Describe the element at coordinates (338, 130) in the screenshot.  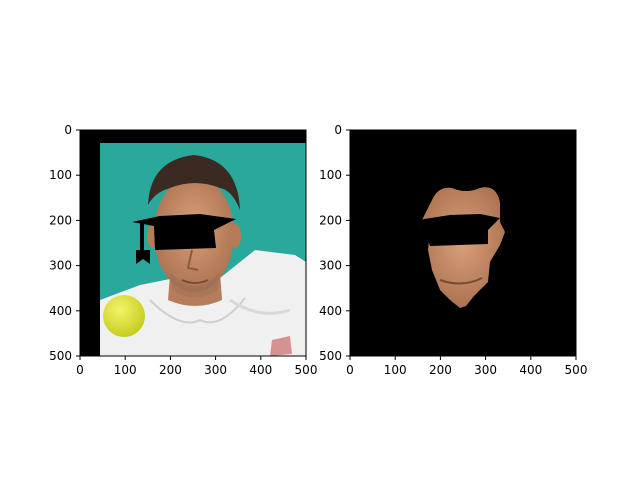
I see `right-y-tick-label: 0` at that location.